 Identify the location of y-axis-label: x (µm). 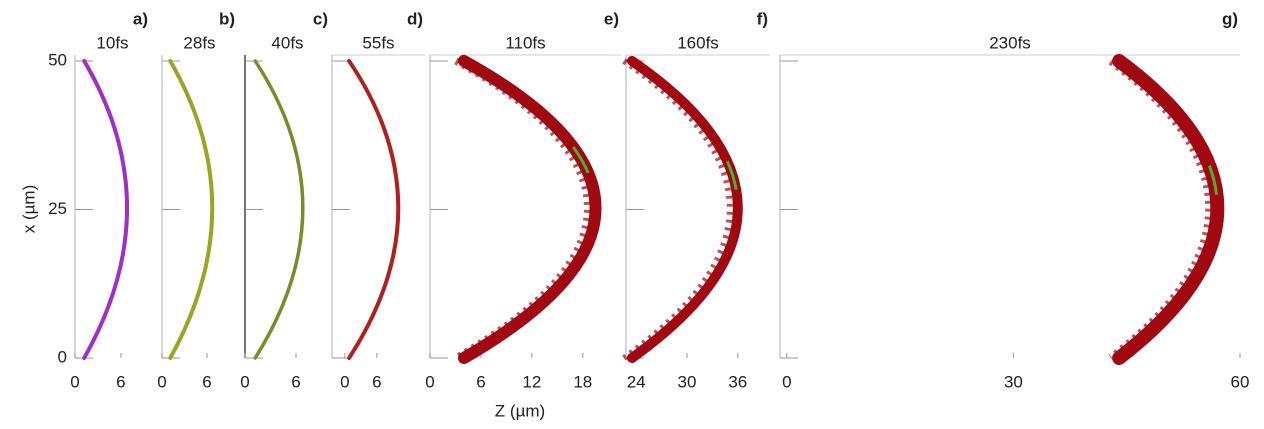
(28, 209).